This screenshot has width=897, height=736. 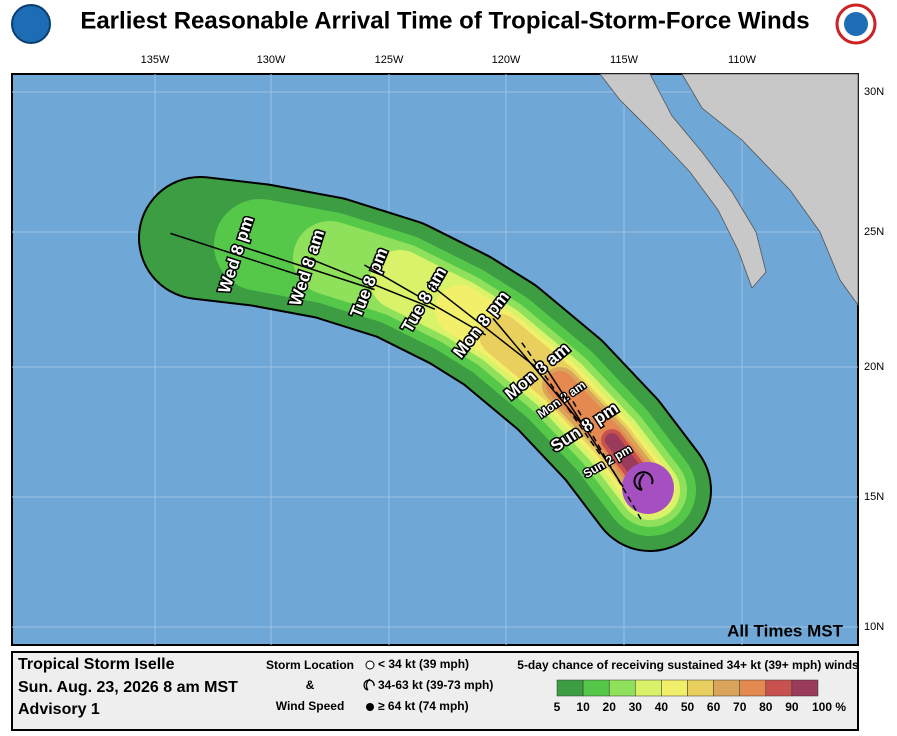 What do you see at coordinates (785, 630) in the screenshot?
I see `time-note: All Times MST` at bounding box center [785, 630].